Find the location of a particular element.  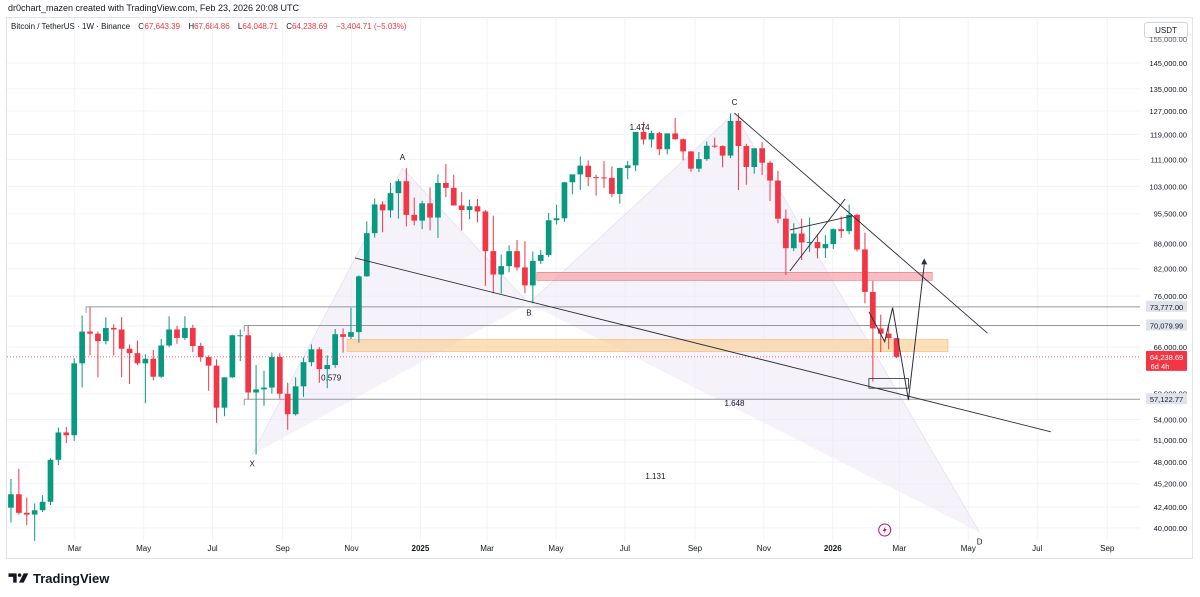

symbol-title: Bitcoin / TetherUS · 1W · Binance is located at coordinates (71, 26).